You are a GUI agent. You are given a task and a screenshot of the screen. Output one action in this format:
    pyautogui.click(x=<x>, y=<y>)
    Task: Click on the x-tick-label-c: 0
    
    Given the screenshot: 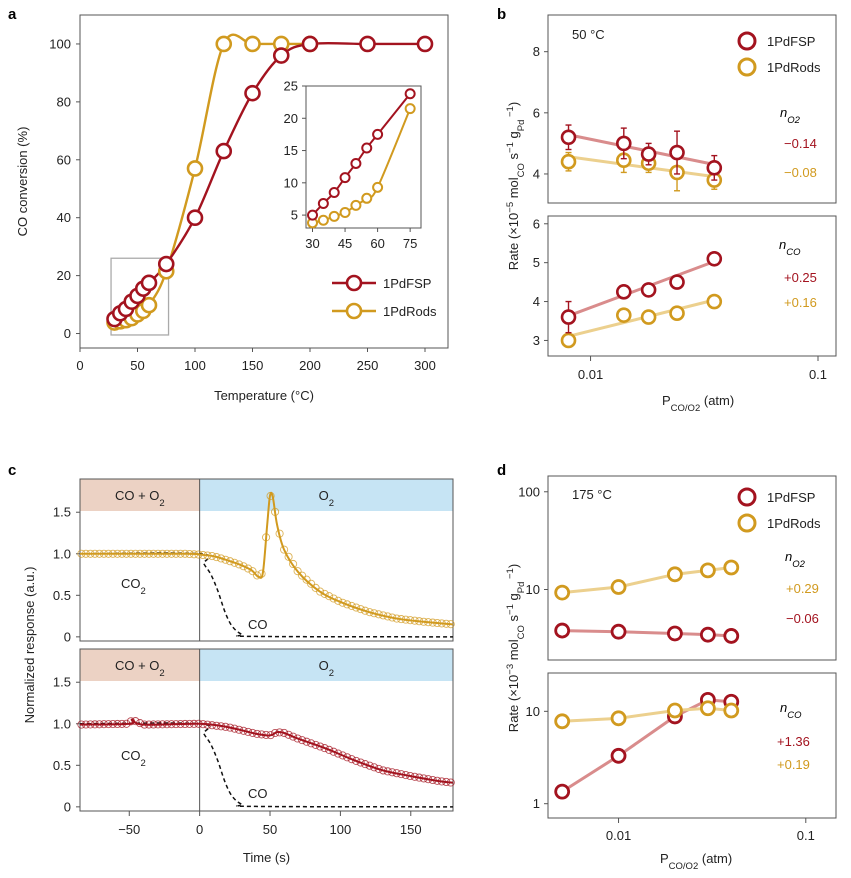 What is the action you would take?
    pyautogui.click(x=199, y=829)
    